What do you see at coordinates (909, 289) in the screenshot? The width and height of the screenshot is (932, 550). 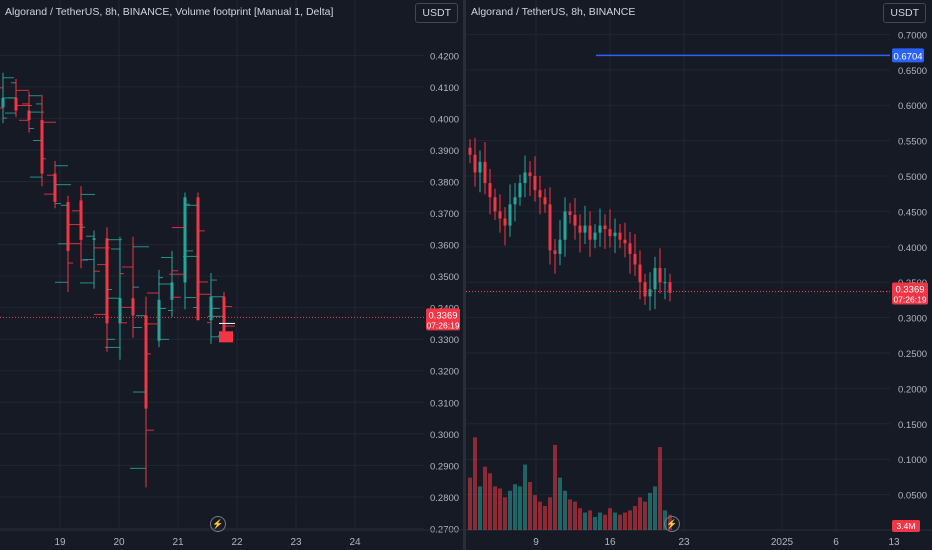 I see `last-price-label: 0.3369` at bounding box center [909, 289].